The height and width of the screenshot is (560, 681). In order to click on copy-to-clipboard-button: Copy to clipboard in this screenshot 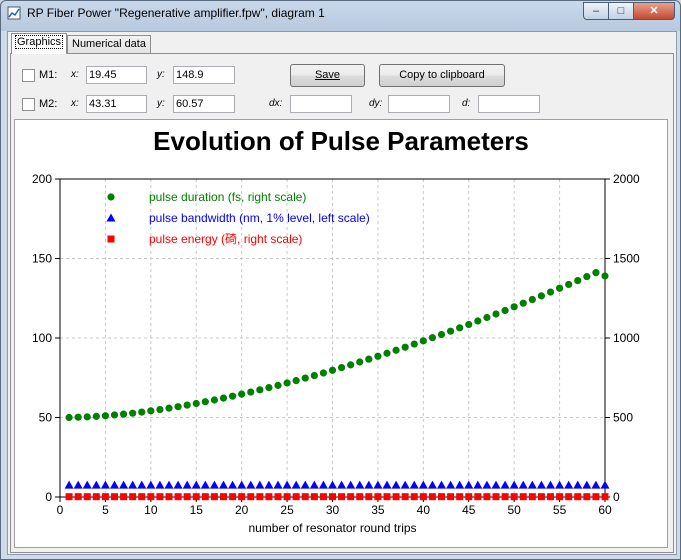, I will do `click(442, 75)`.